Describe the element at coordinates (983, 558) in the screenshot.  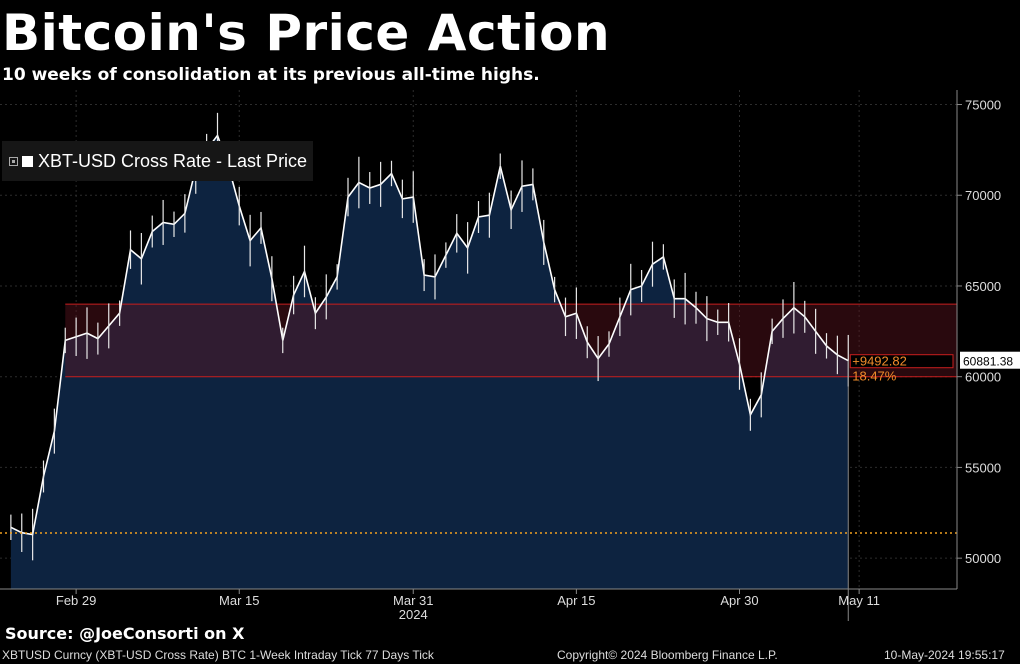
I see `y-tick-label: 50000` at that location.